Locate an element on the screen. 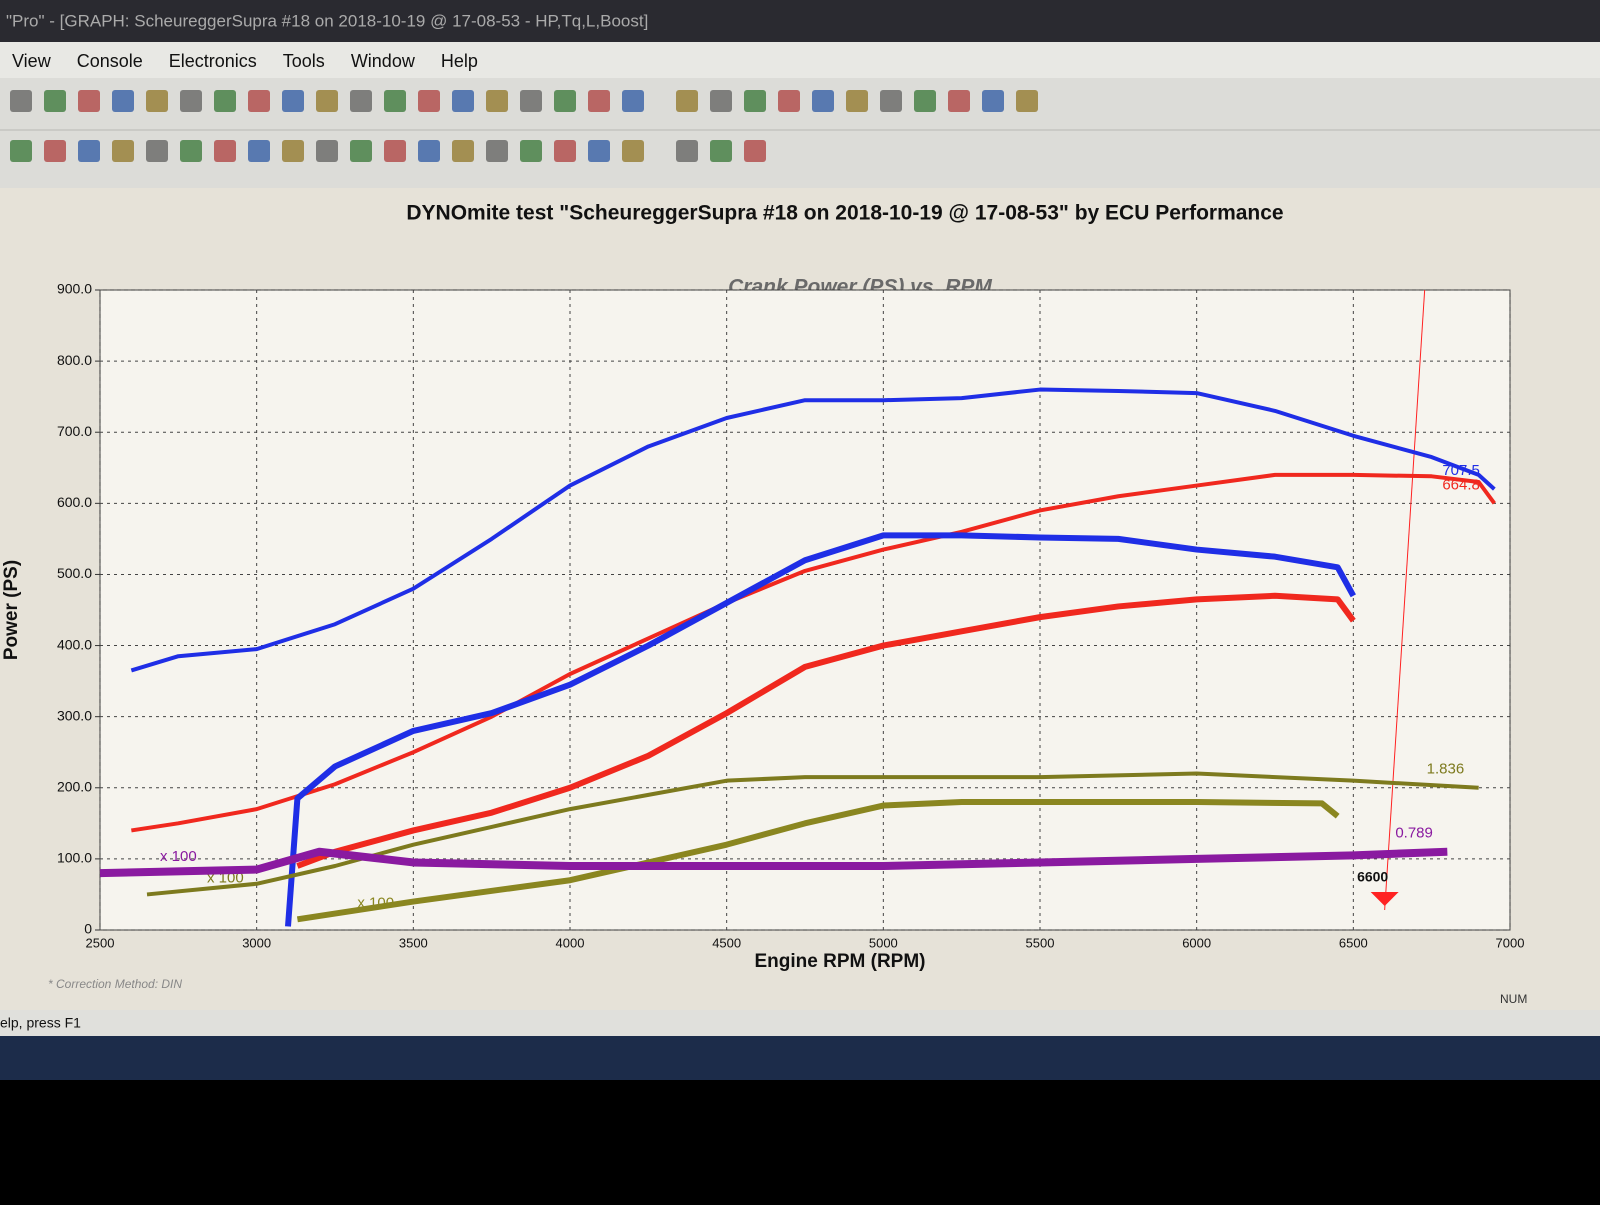  title-bar is located at coordinates (800, 21).